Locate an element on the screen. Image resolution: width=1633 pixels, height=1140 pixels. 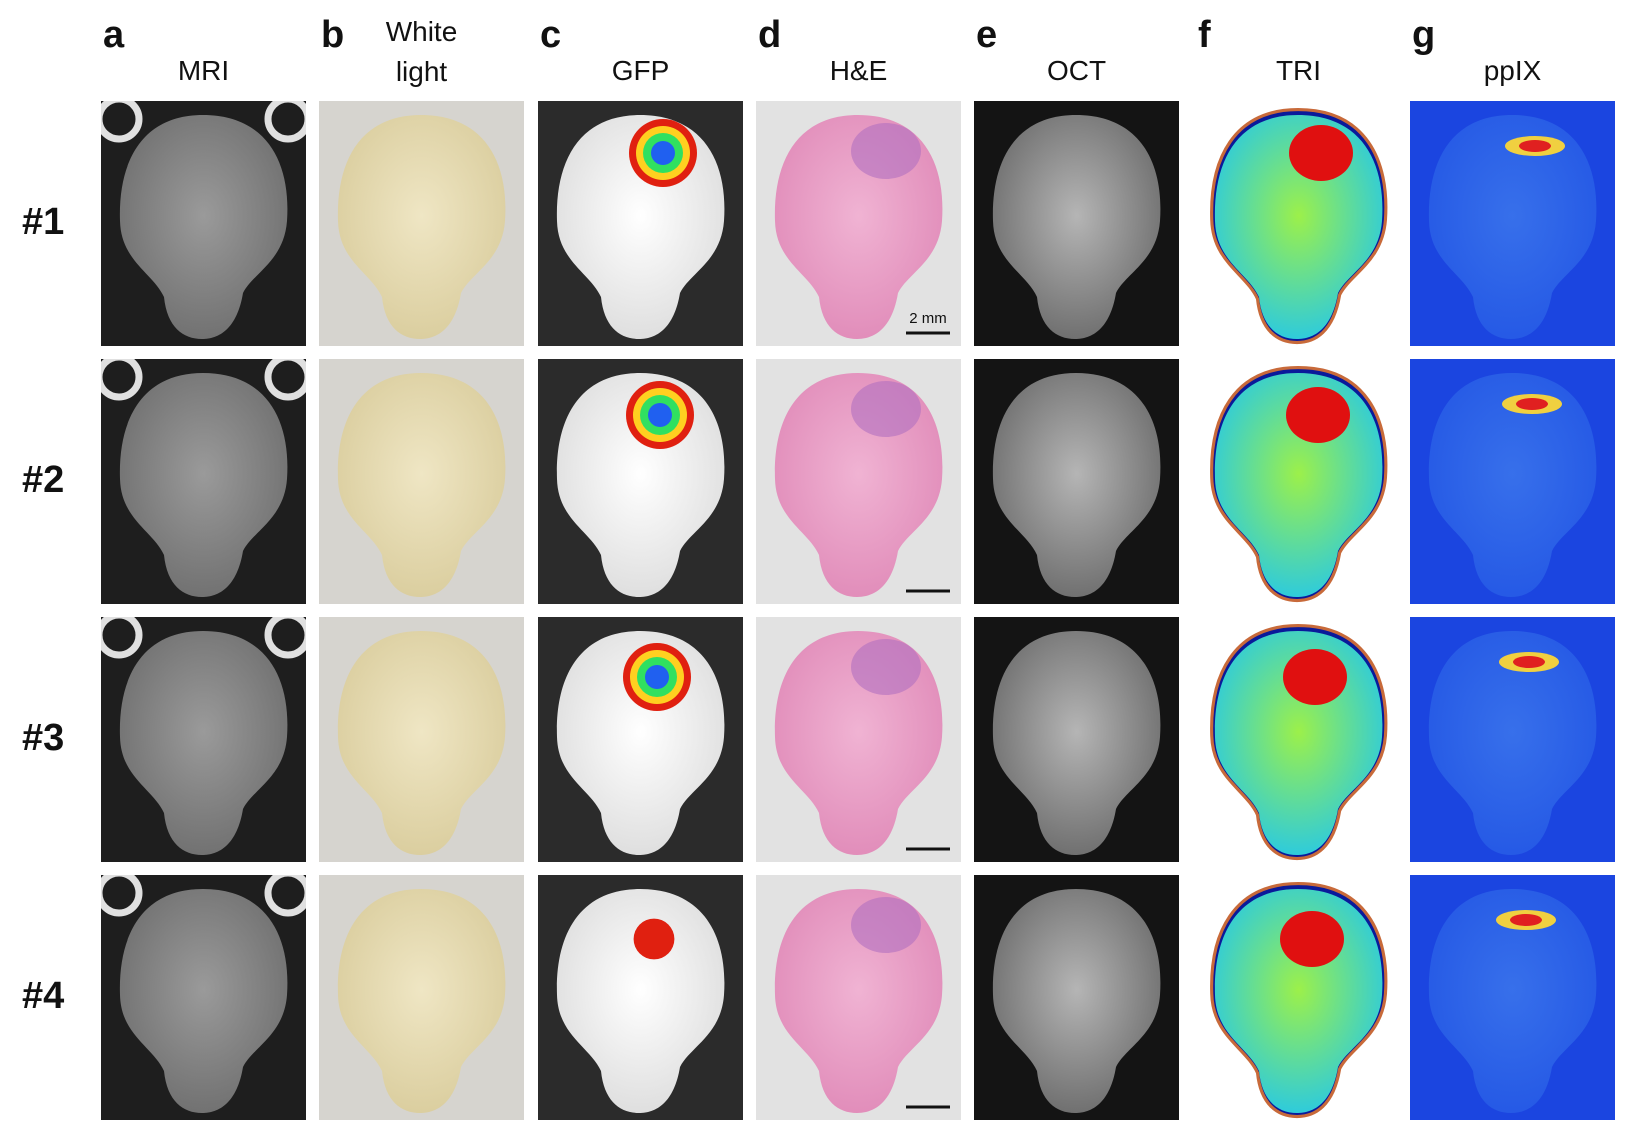
panel-letter: f is located at coordinates (1204, 35).